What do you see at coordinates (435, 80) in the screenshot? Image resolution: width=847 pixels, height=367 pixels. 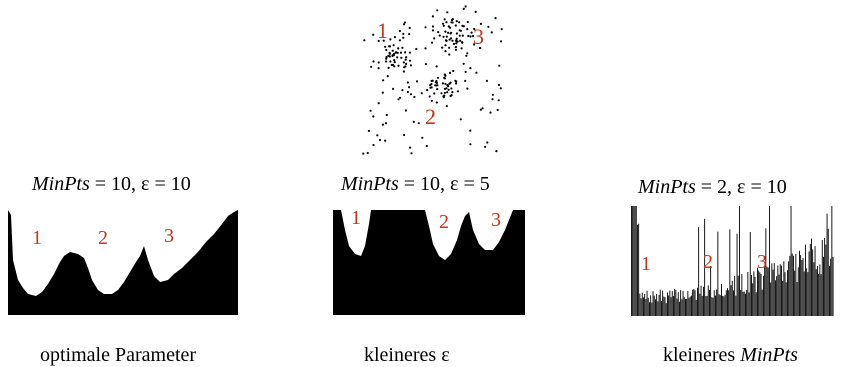 I see `cluster-scatter-plot: 1 2 3` at bounding box center [435, 80].